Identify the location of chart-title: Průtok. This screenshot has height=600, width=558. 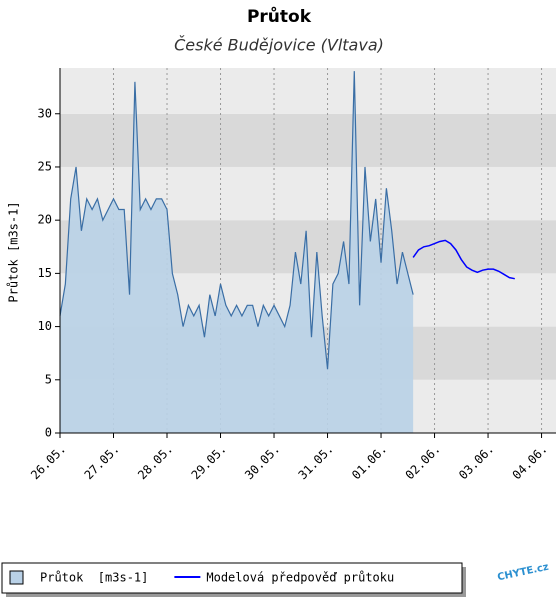
(279, 16).